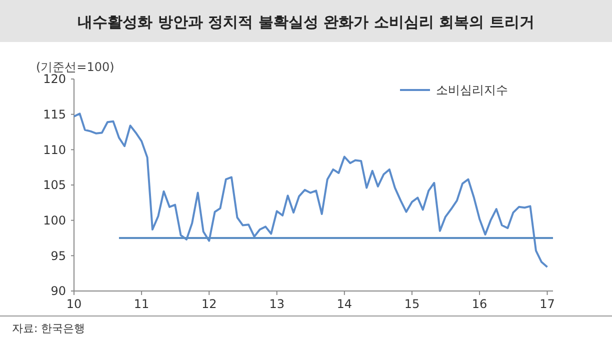  What do you see at coordinates (344, 304) in the screenshot?
I see `x-tick-label: 14` at bounding box center [344, 304].